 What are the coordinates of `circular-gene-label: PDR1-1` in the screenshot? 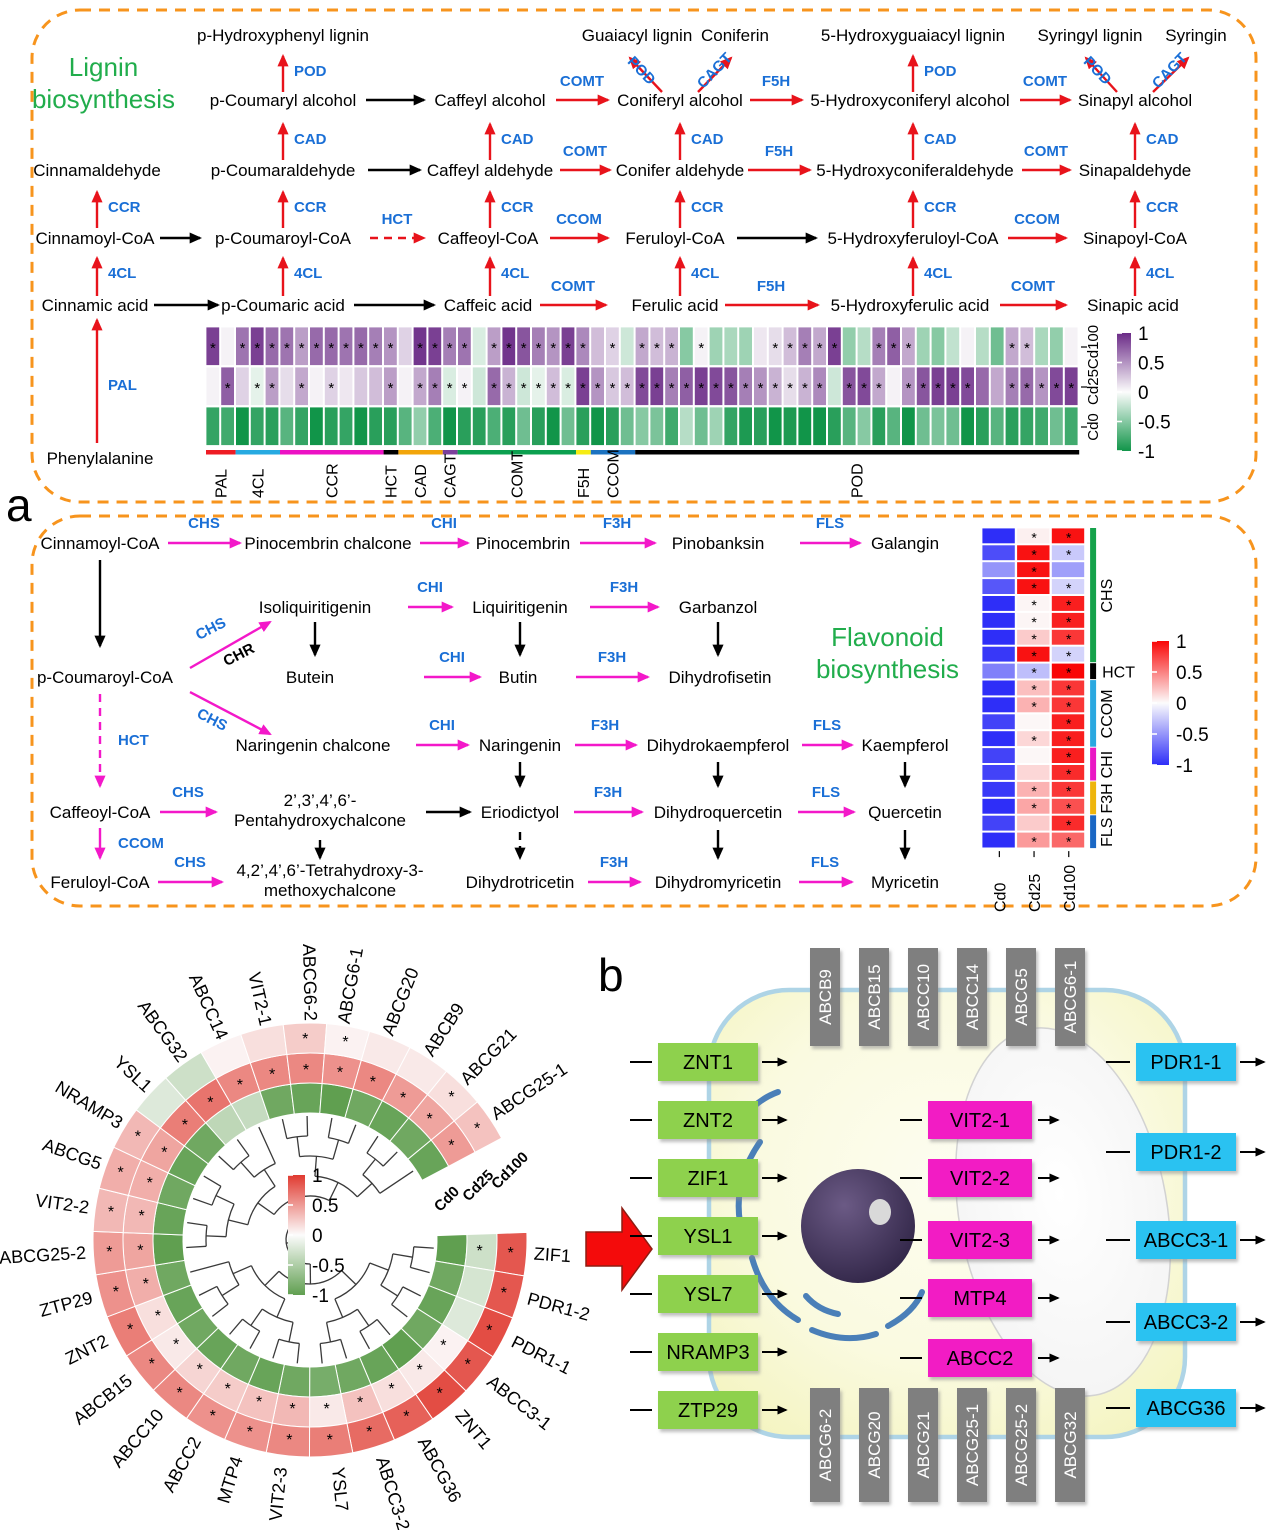 It's located at (541, 1355).